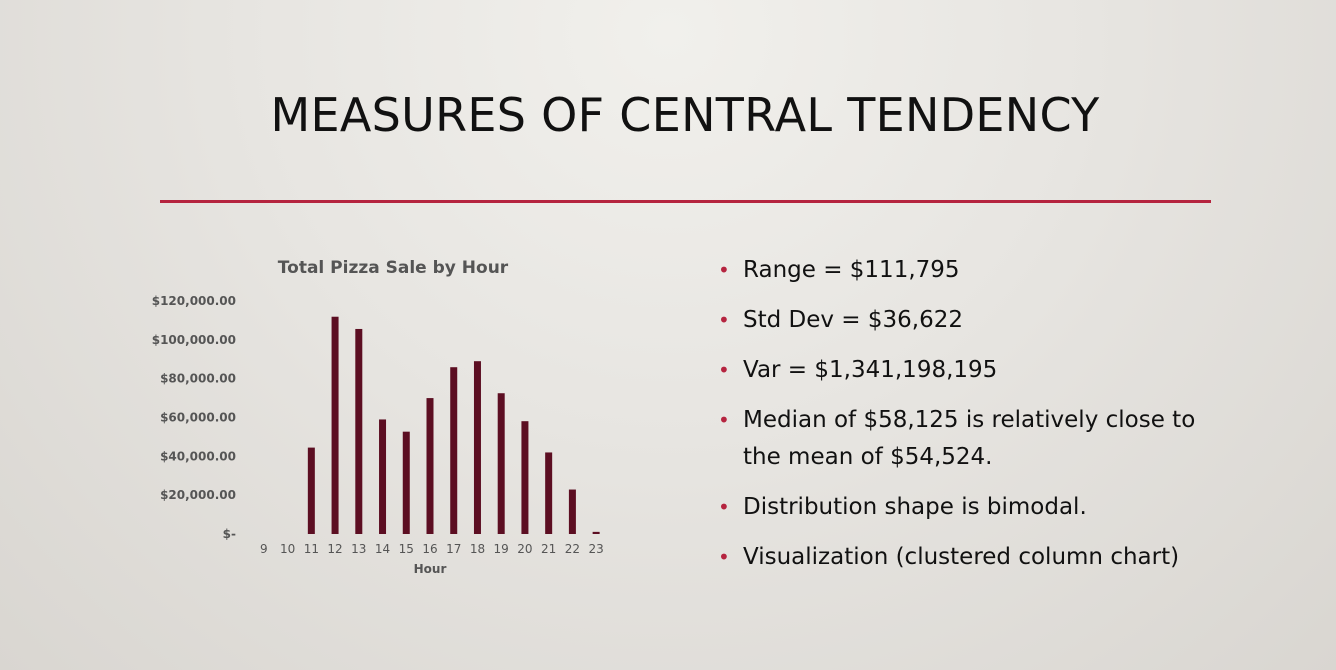 The height and width of the screenshot is (670, 1336). I want to click on x-tick-label: 15, so click(406, 549).